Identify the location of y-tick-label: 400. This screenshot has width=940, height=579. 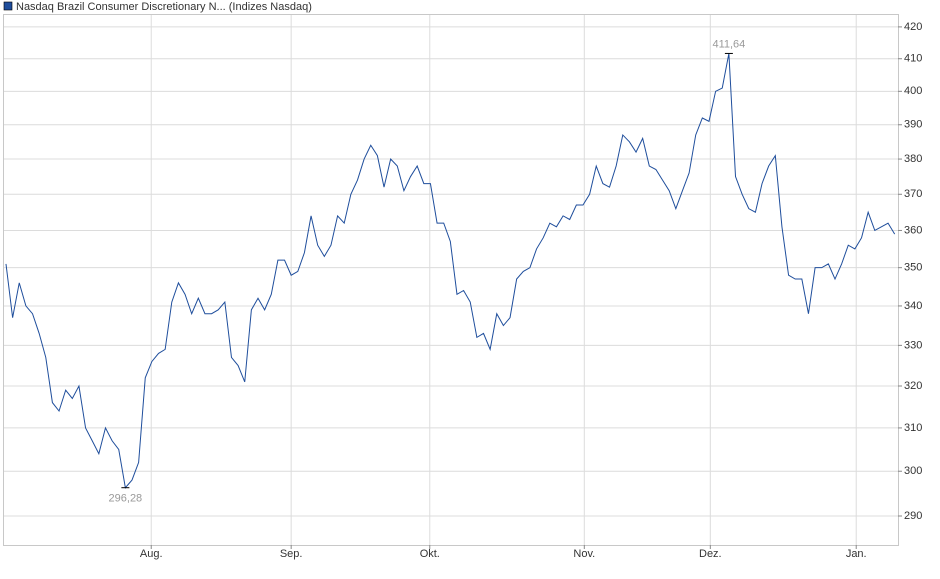
(913, 91).